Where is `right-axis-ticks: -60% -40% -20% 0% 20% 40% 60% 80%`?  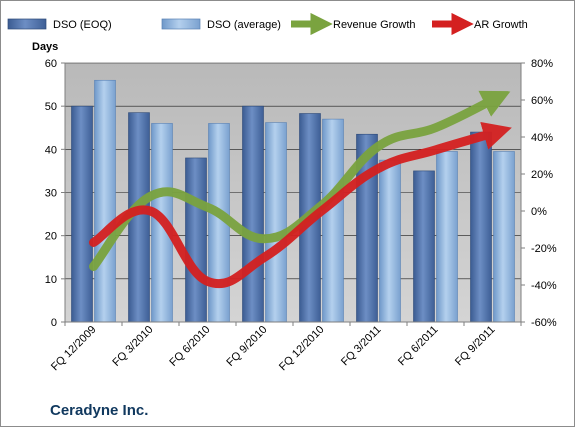
right-axis-ticks: -60% -40% -20% 0% 20% 40% 60% 80% is located at coordinates (539, 193).